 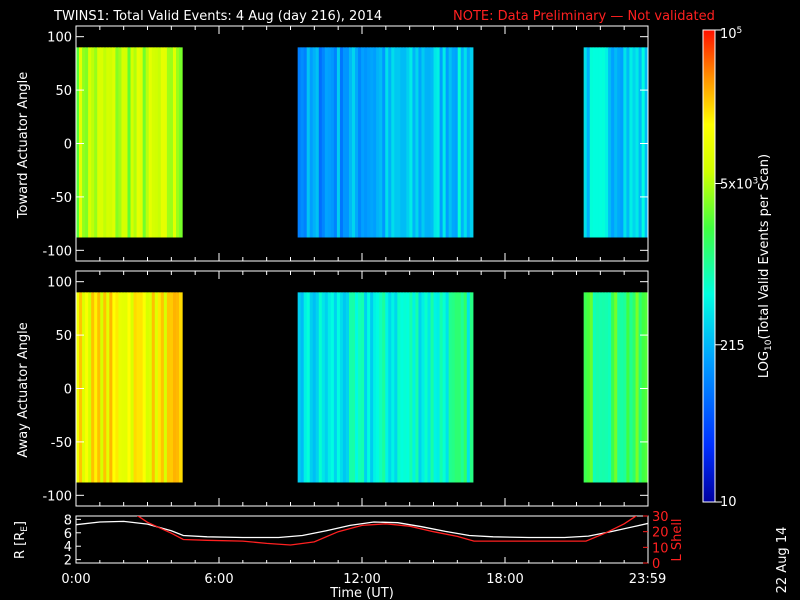 I want to click on time-xtick-label: 6:00, so click(x=218, y=579).